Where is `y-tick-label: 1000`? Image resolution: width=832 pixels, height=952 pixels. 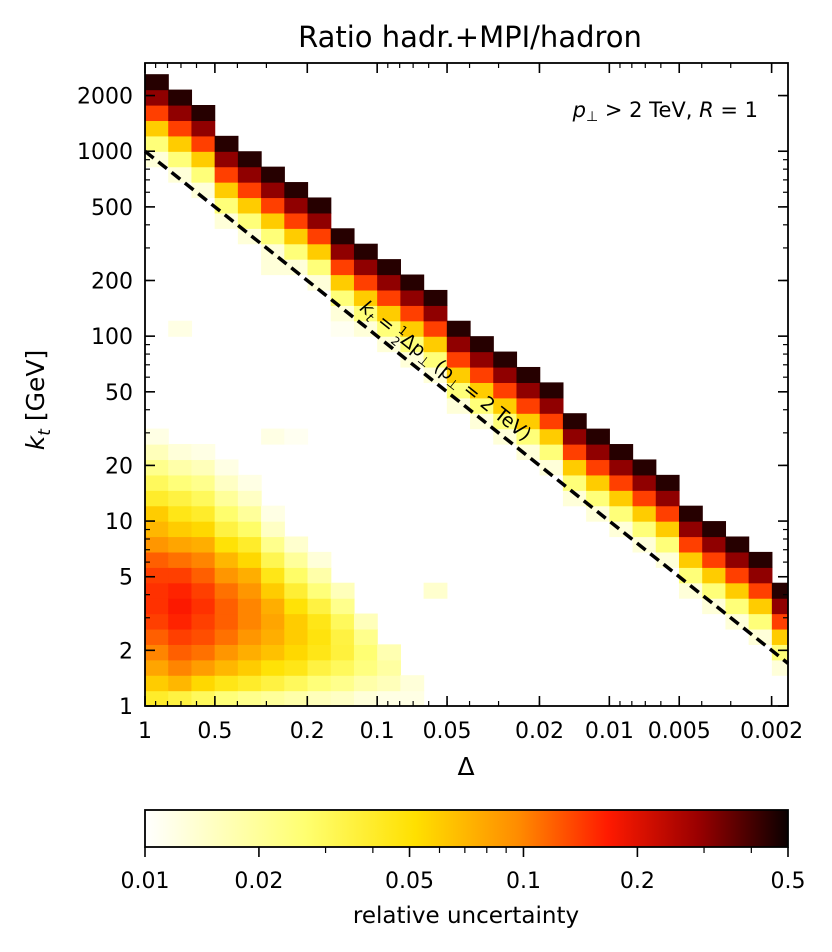 y-tick-label: 1000 is located at coordinates (105, 152).